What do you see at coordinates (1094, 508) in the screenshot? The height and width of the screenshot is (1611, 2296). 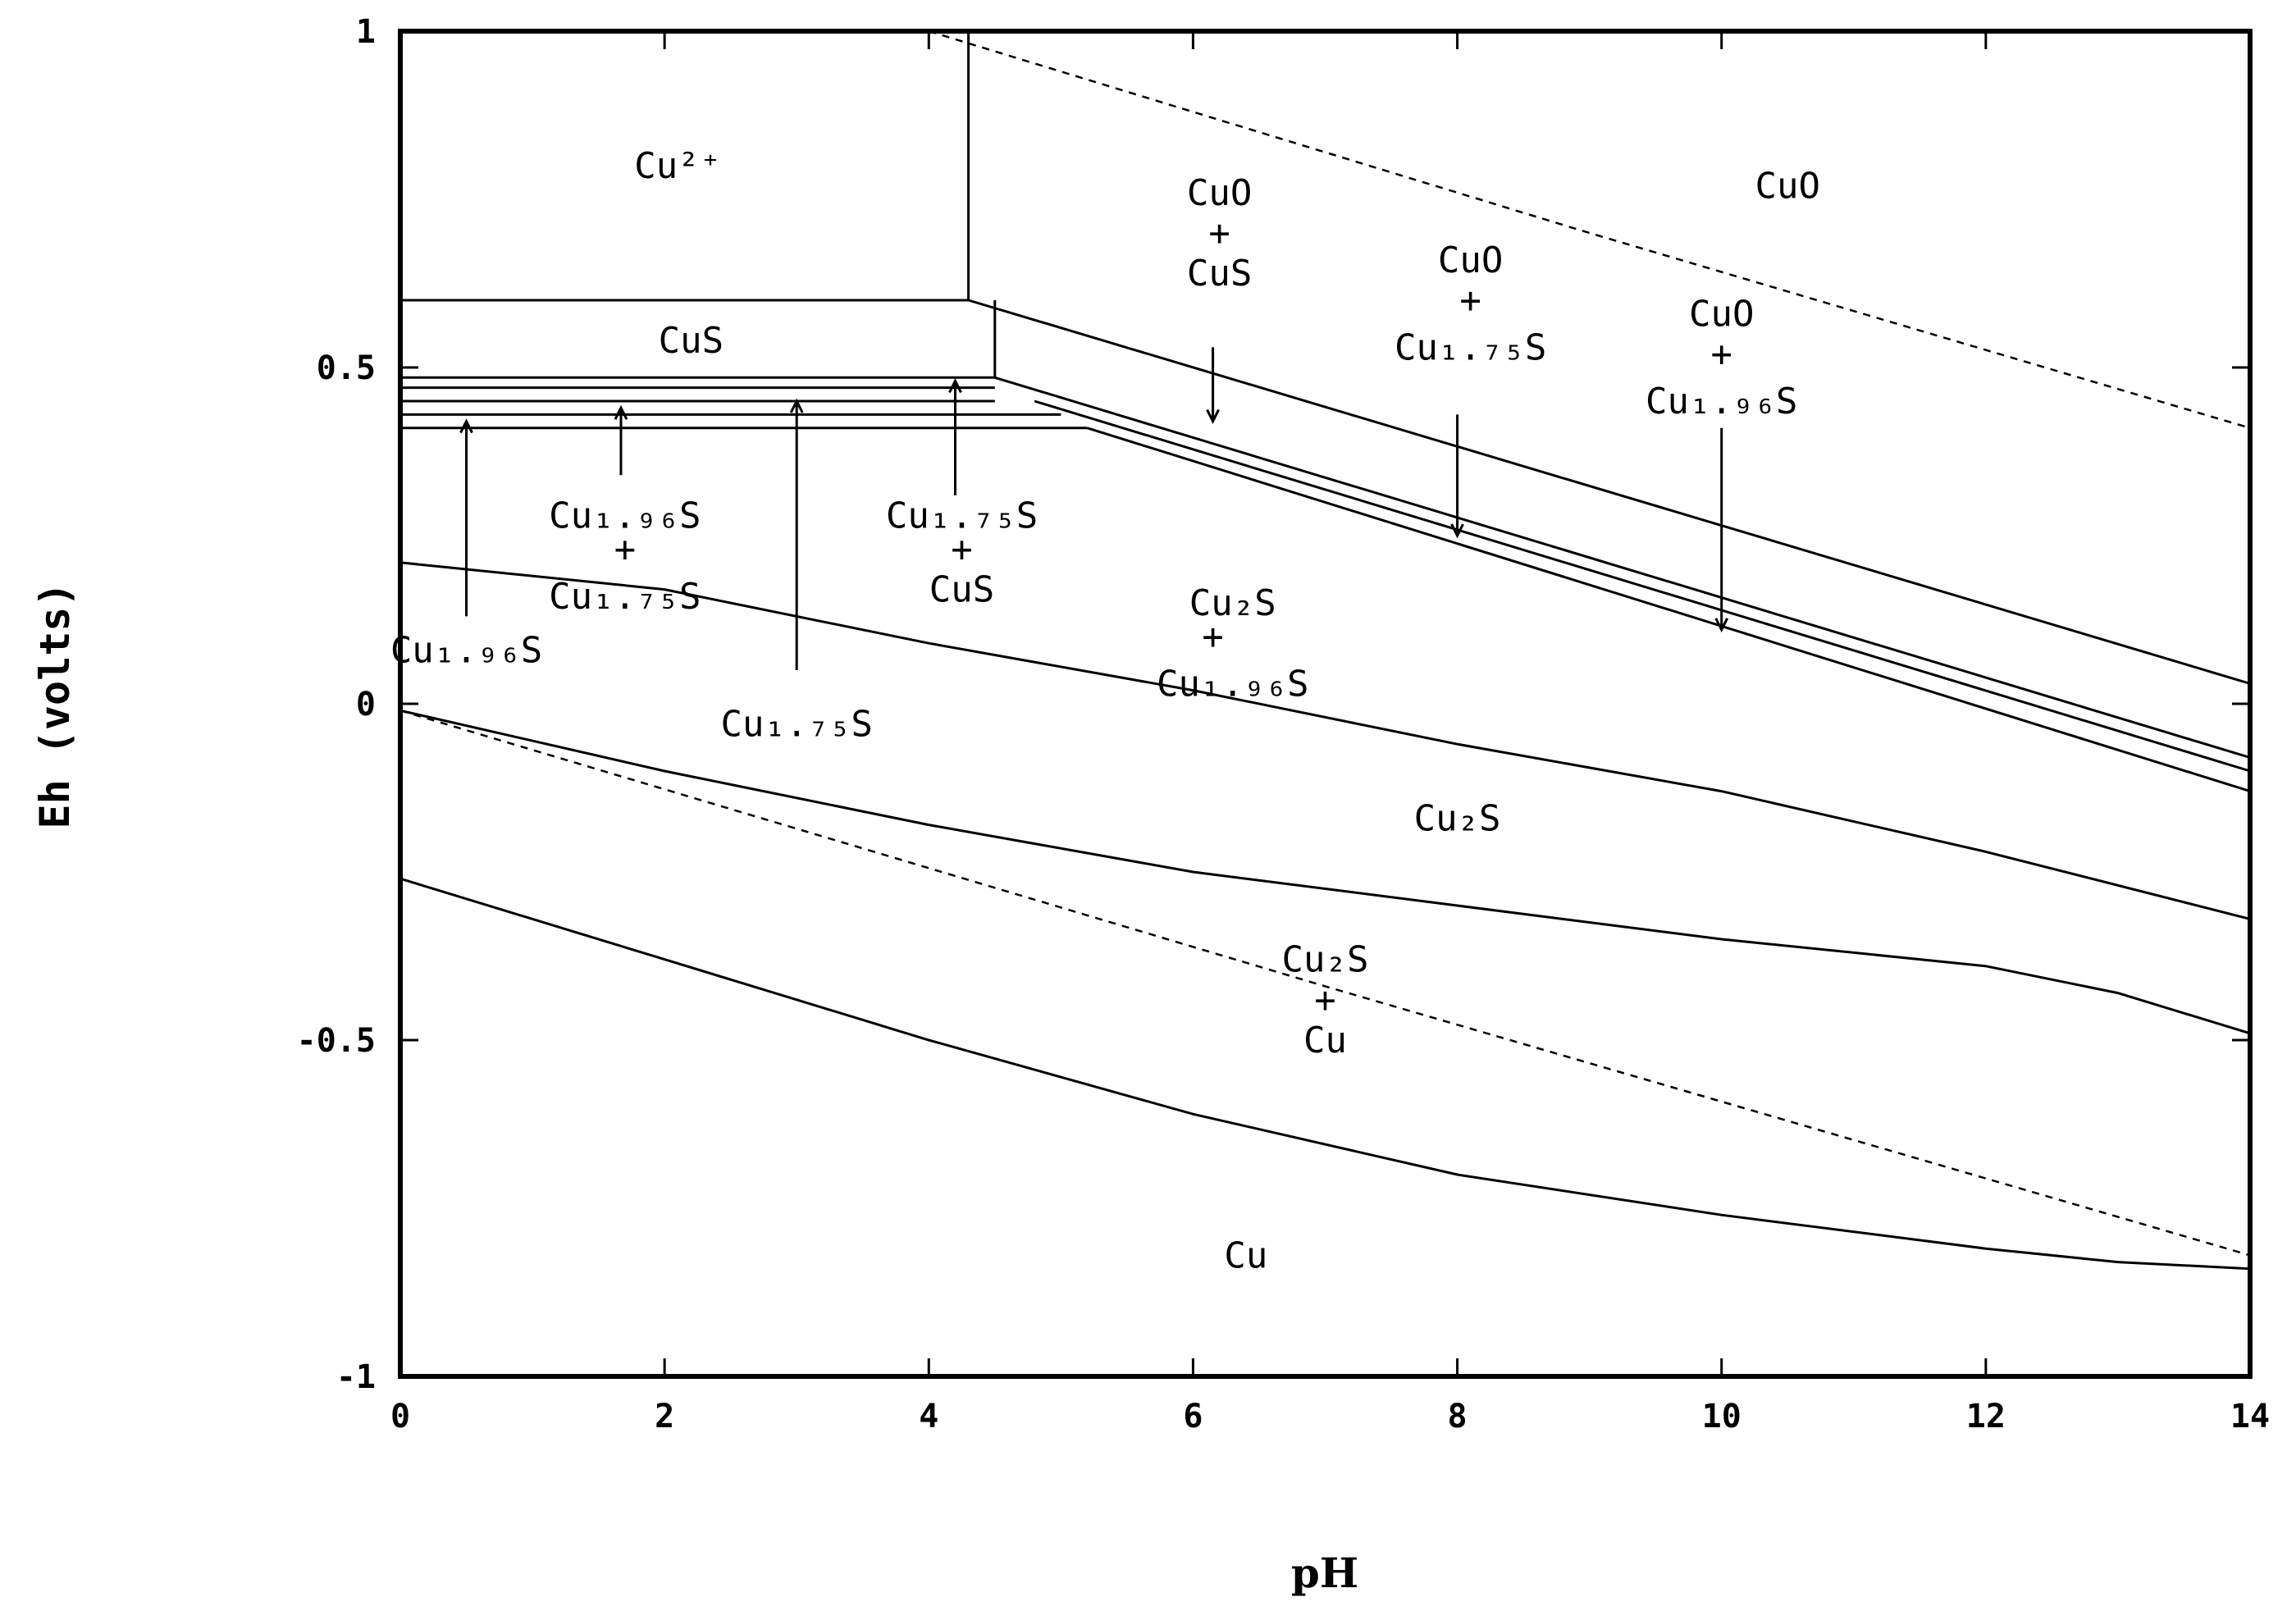 I see `pointer-arrows` at bounding box center [1094, 508].